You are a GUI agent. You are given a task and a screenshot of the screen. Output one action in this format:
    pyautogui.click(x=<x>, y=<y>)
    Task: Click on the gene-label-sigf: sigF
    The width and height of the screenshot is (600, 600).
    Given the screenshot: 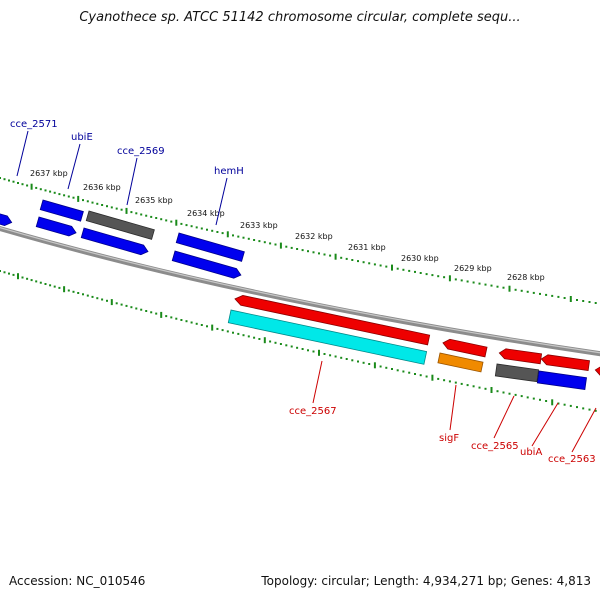 What is the action you would take?
    pyautogui.click(x=449, y=438)
    